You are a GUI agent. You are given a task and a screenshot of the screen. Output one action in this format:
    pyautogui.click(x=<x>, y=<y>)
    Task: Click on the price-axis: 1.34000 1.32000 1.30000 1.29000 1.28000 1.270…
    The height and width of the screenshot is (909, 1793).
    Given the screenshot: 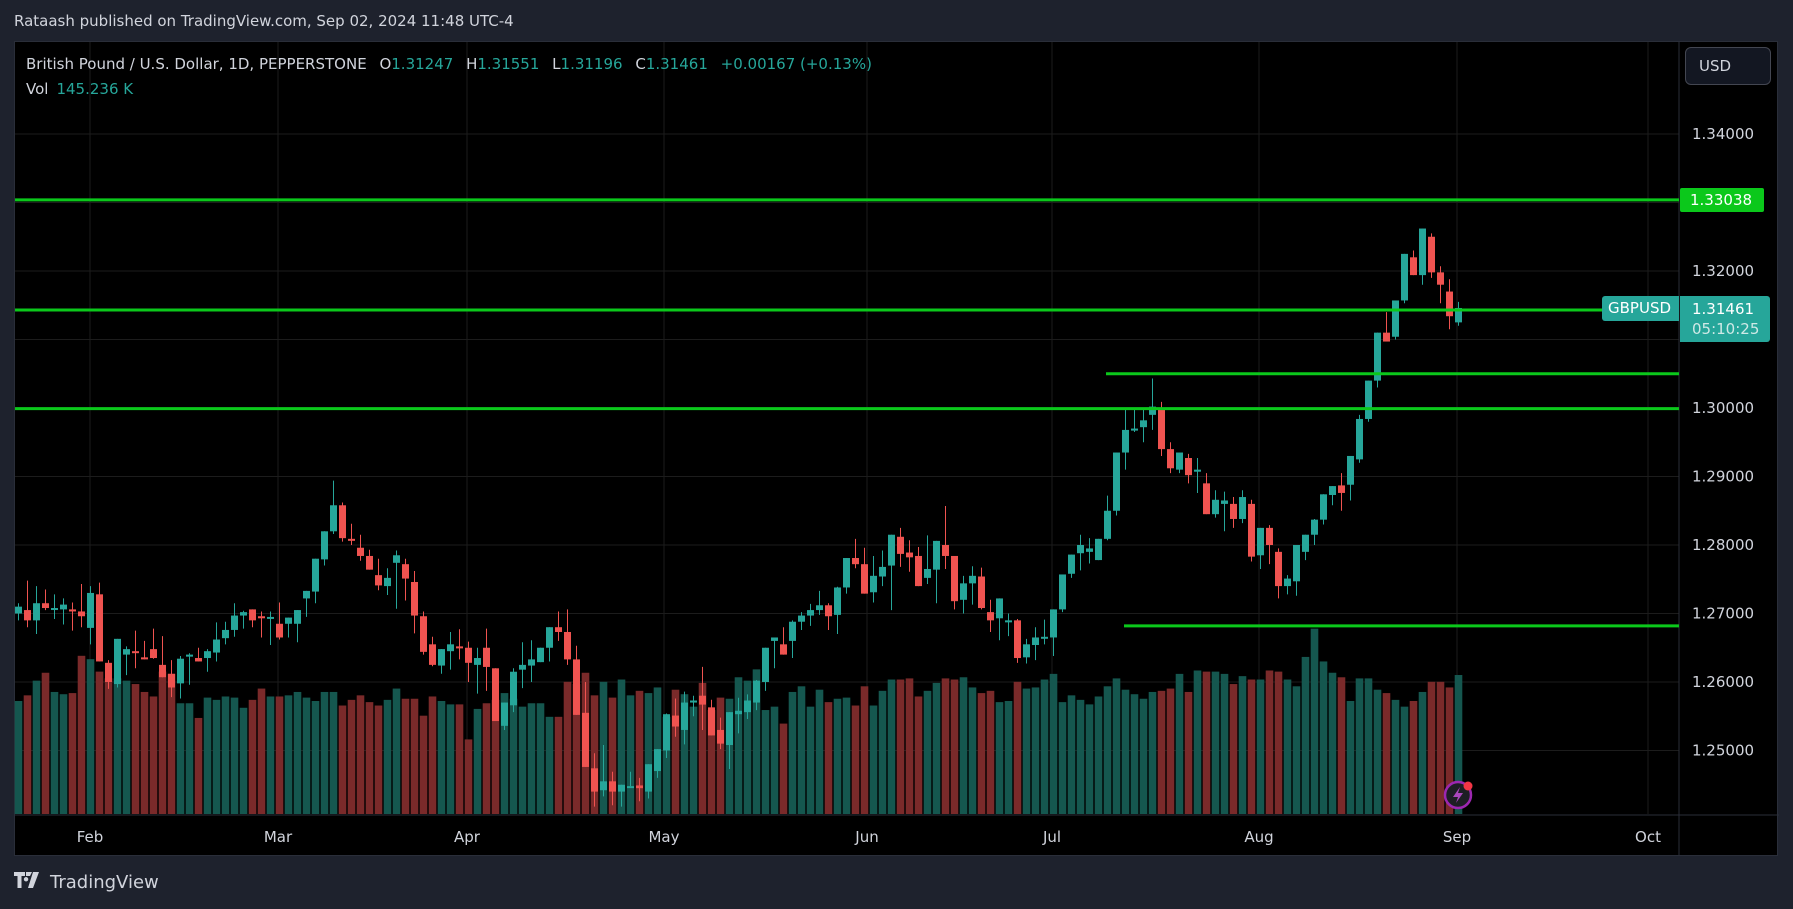 What is the action you would take?
    pyautogui.click(x=1723, y=442)
    